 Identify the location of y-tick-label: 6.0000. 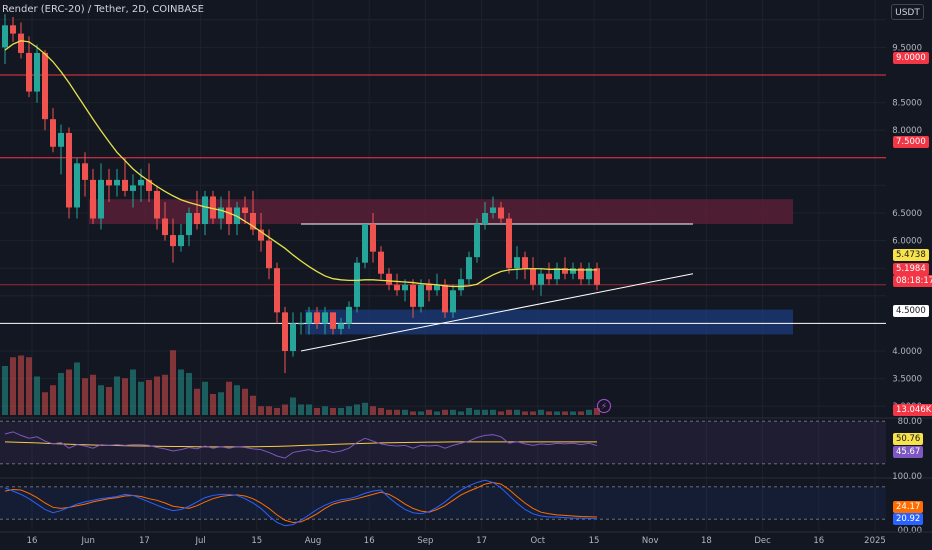
(907, 242).